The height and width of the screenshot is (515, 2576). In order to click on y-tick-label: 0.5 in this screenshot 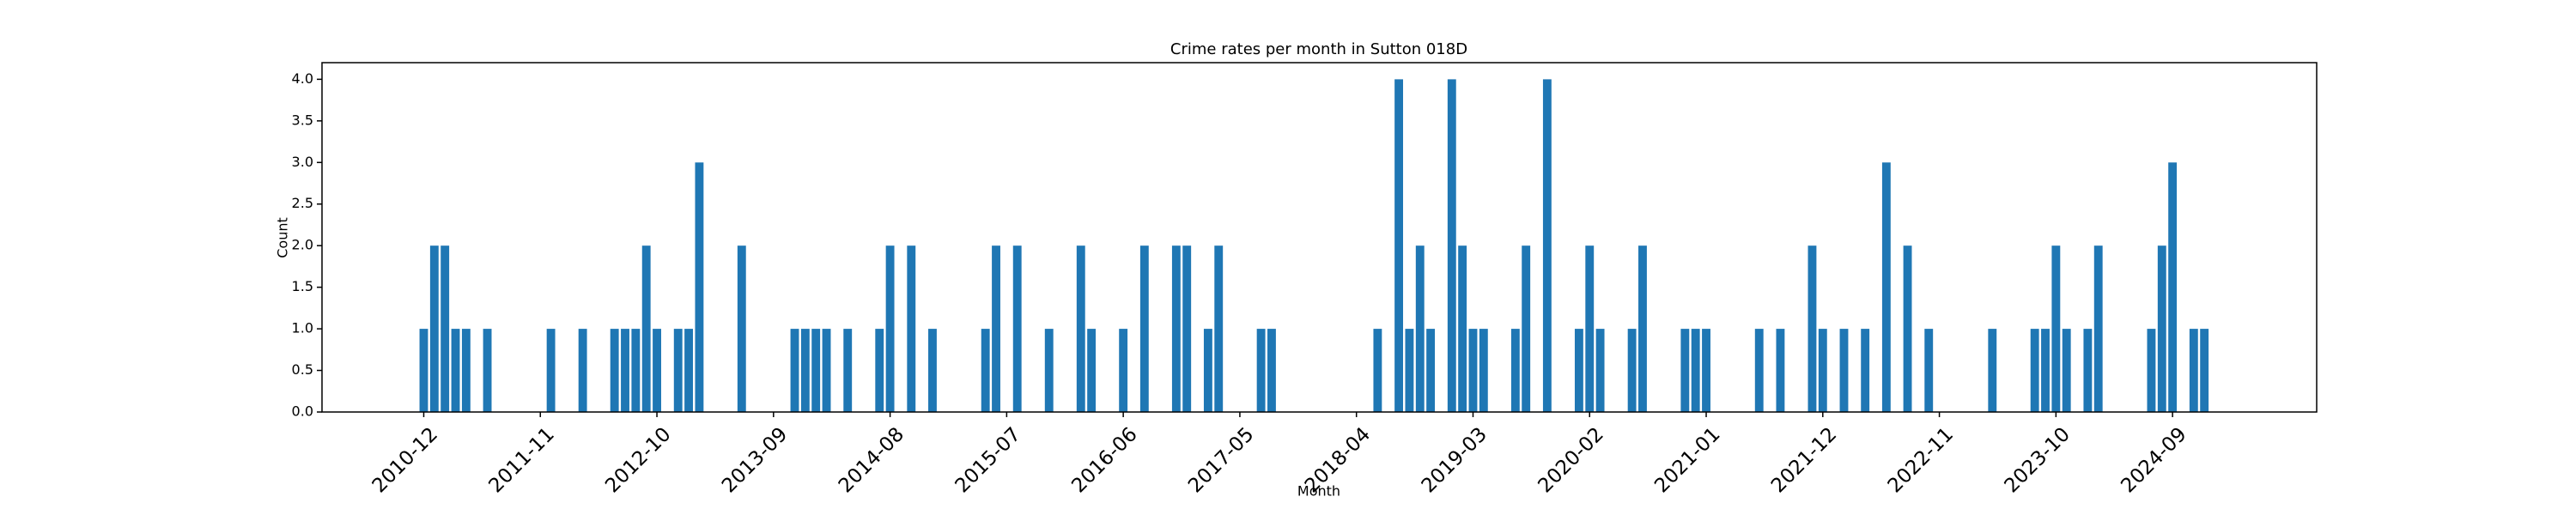, I will do `click(302, 369)`.